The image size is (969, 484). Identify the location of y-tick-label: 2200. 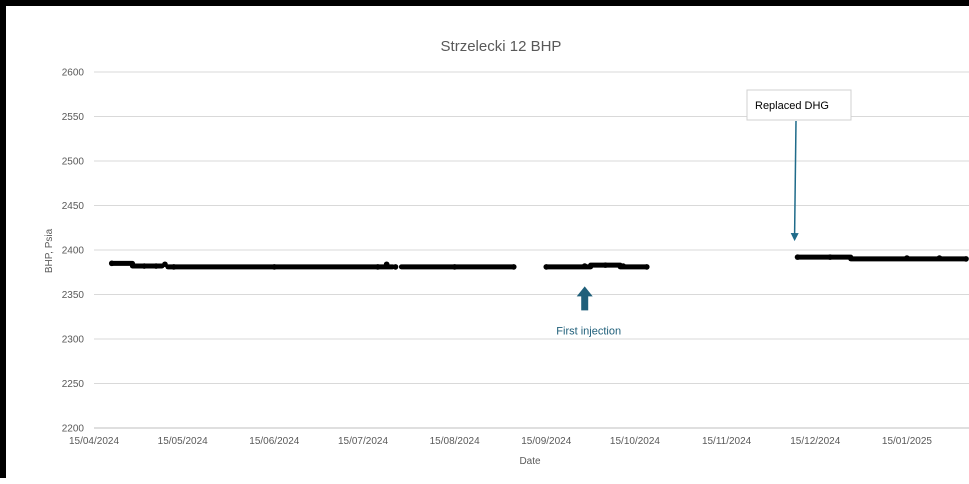
(73, 429).